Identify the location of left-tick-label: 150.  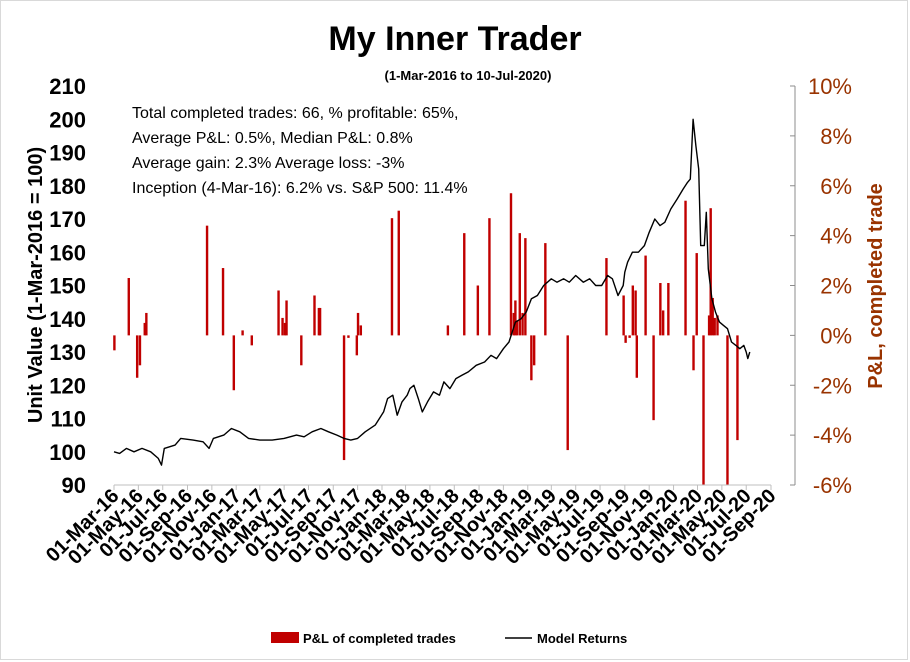
(67, 286).